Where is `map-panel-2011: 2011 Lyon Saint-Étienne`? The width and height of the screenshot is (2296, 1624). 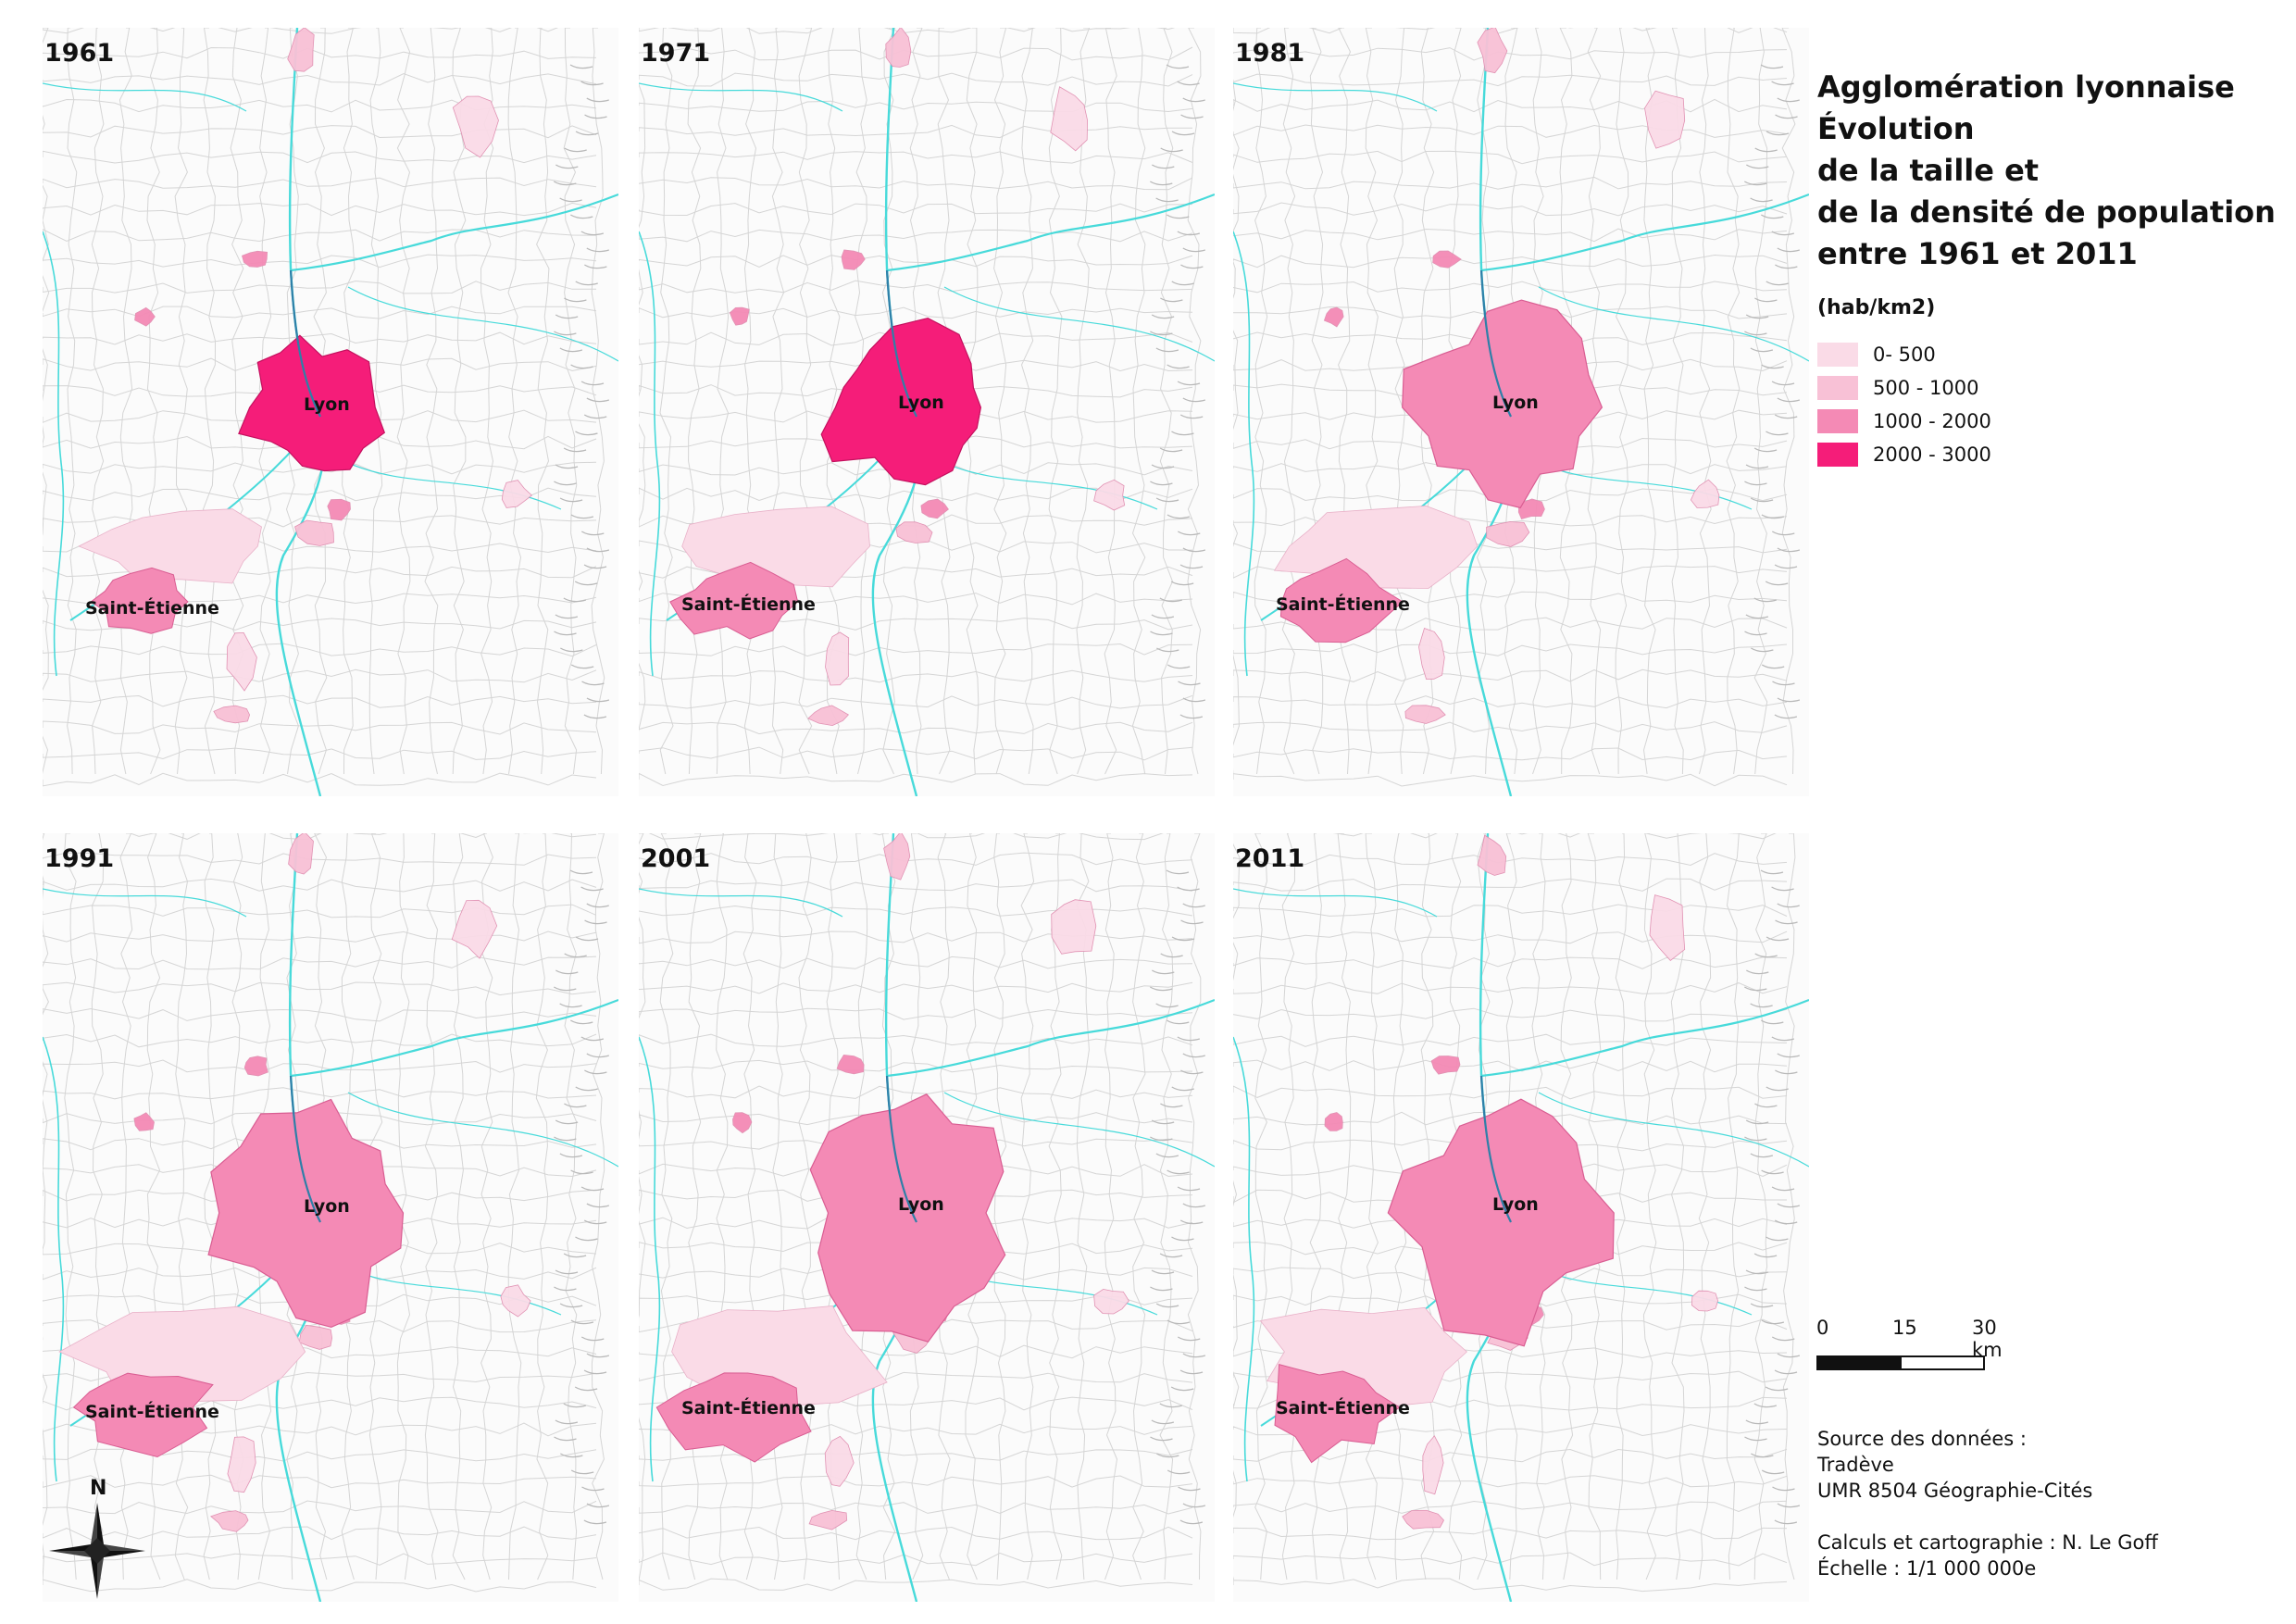
map-panel-2011: 2011 Lyon Saint-Étienne is located at coordinates (1521, 1217).